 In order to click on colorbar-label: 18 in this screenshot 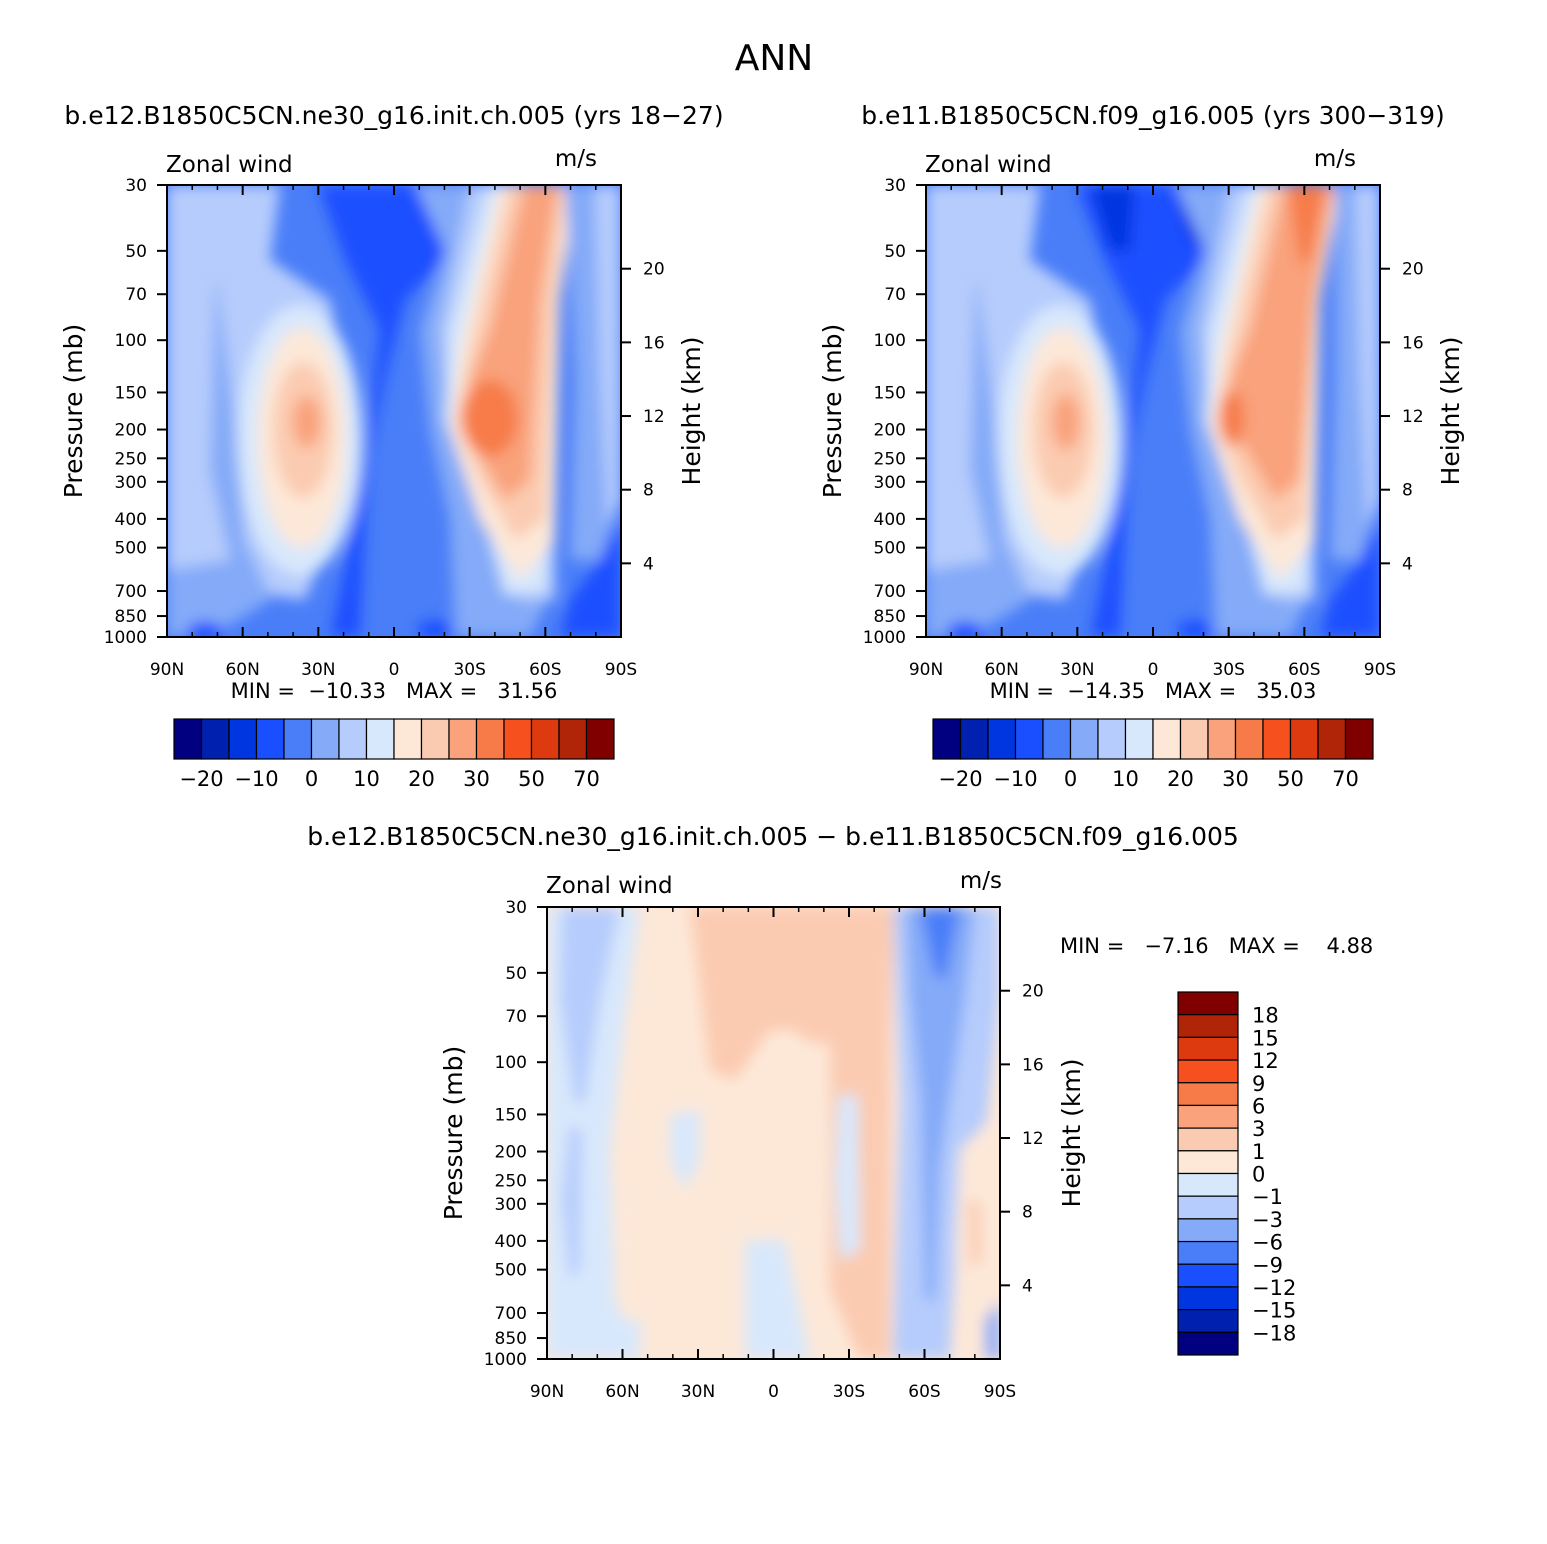, I will do `click(1265, 1016)`.